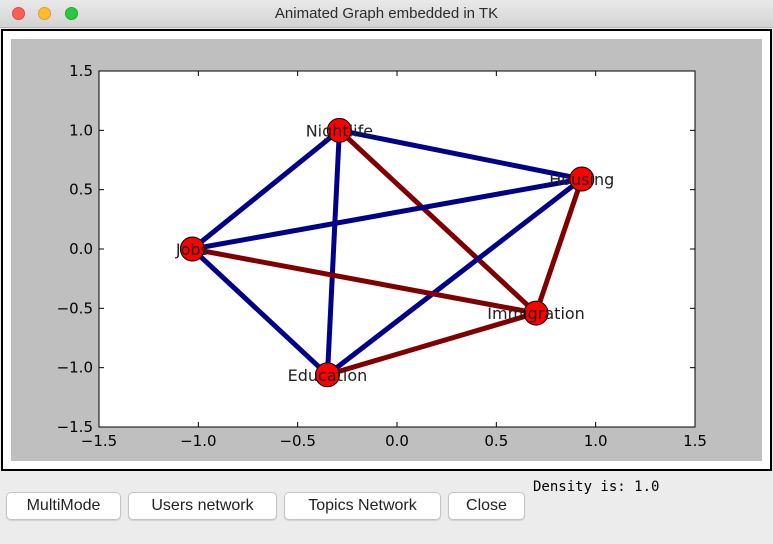 This screenshot has width=773, height=544. What do you see at coordinates (265, 189) in the screenshot?
I see `edge-nightlife-jobs` at bounding box center [265, 189].